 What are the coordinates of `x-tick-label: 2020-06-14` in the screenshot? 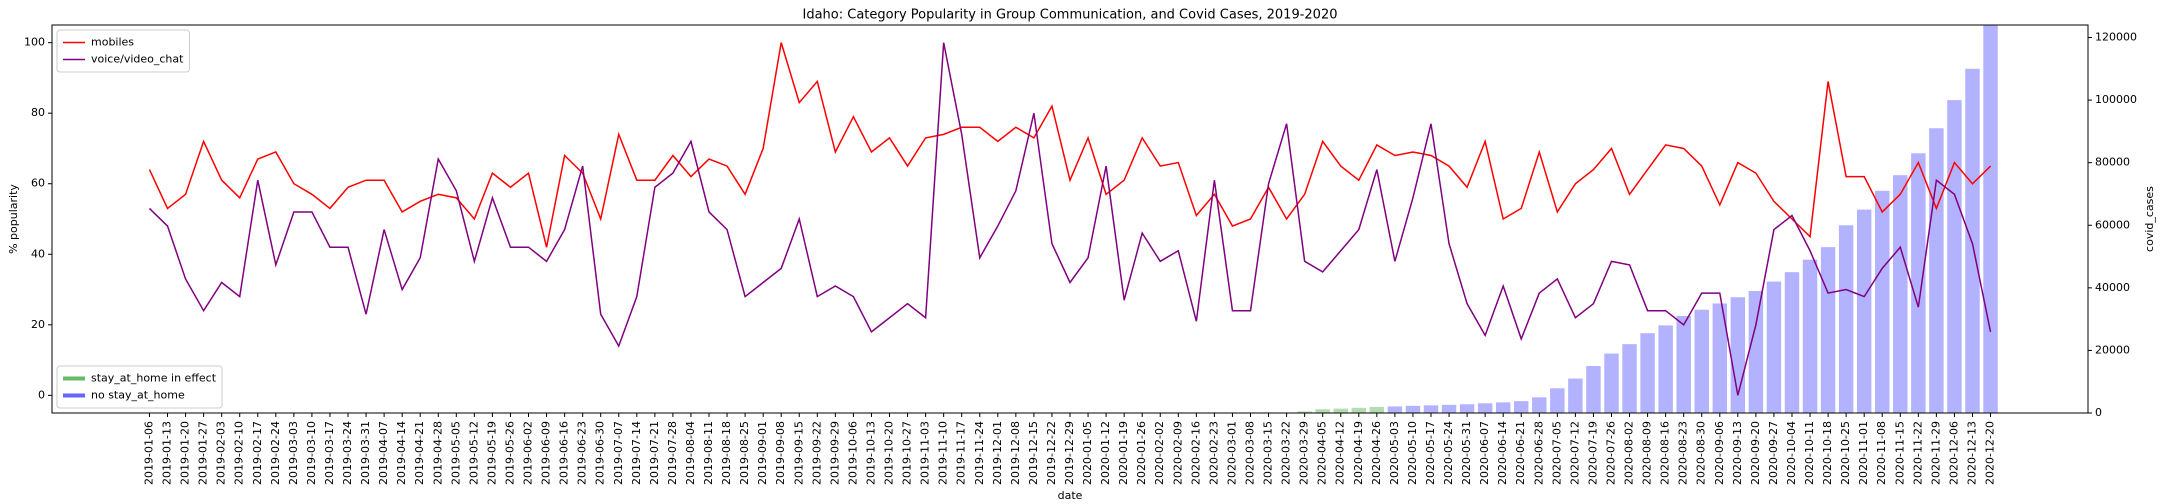 It's located at (1502, 453).